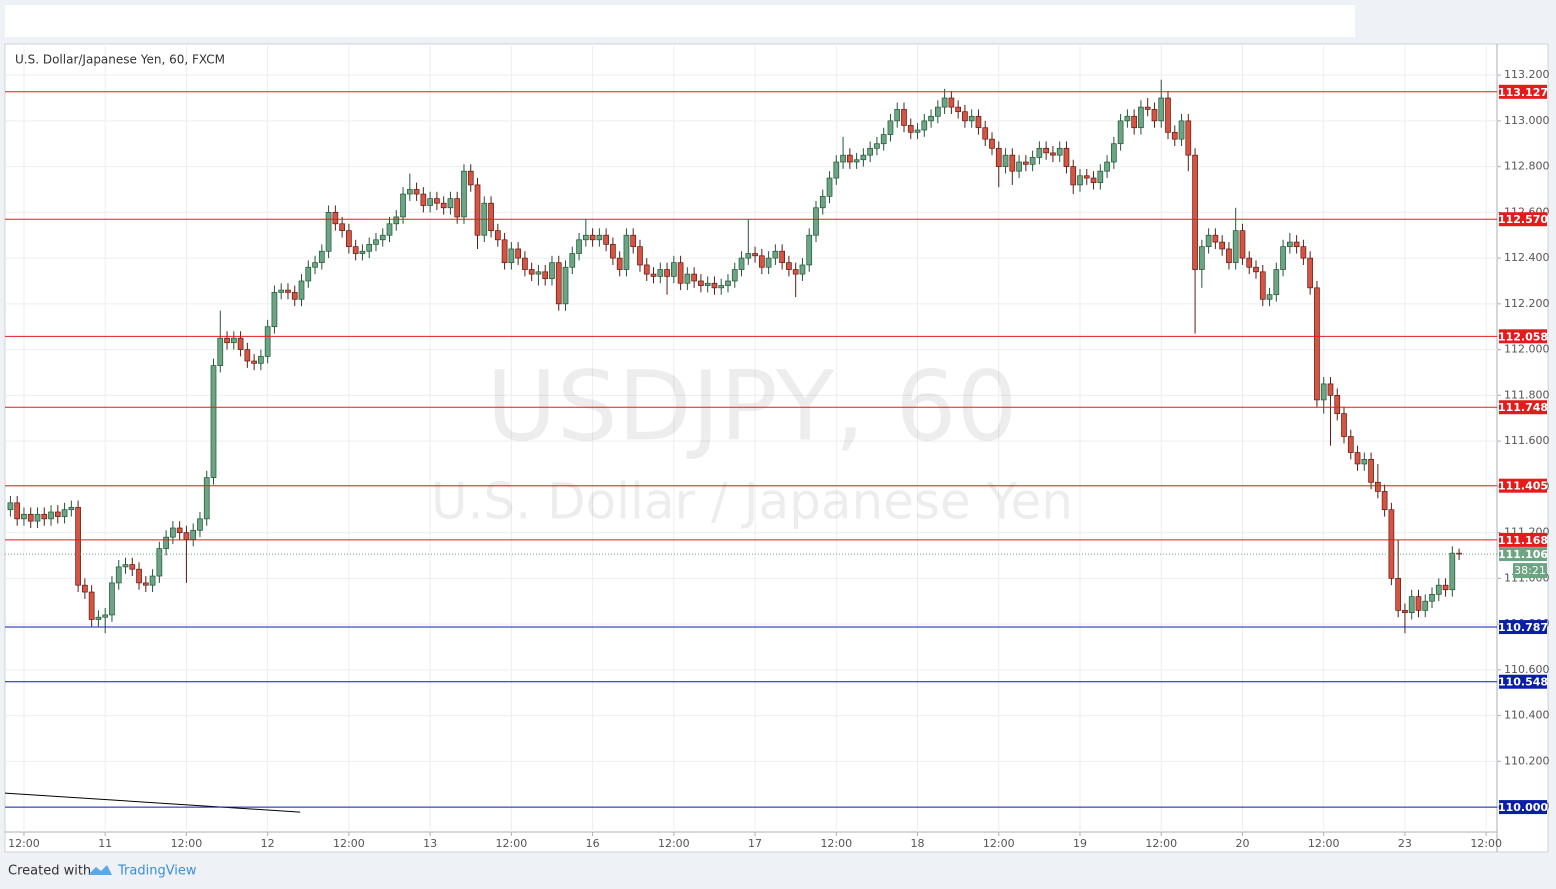  I want to click on x-tick-label: 23, so click(1405, 843).